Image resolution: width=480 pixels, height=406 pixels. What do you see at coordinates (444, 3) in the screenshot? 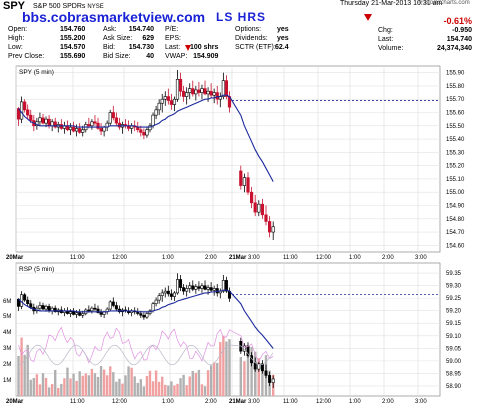
I see `brand-logo: © StockCharts.com` at bounding box center [444, 3].